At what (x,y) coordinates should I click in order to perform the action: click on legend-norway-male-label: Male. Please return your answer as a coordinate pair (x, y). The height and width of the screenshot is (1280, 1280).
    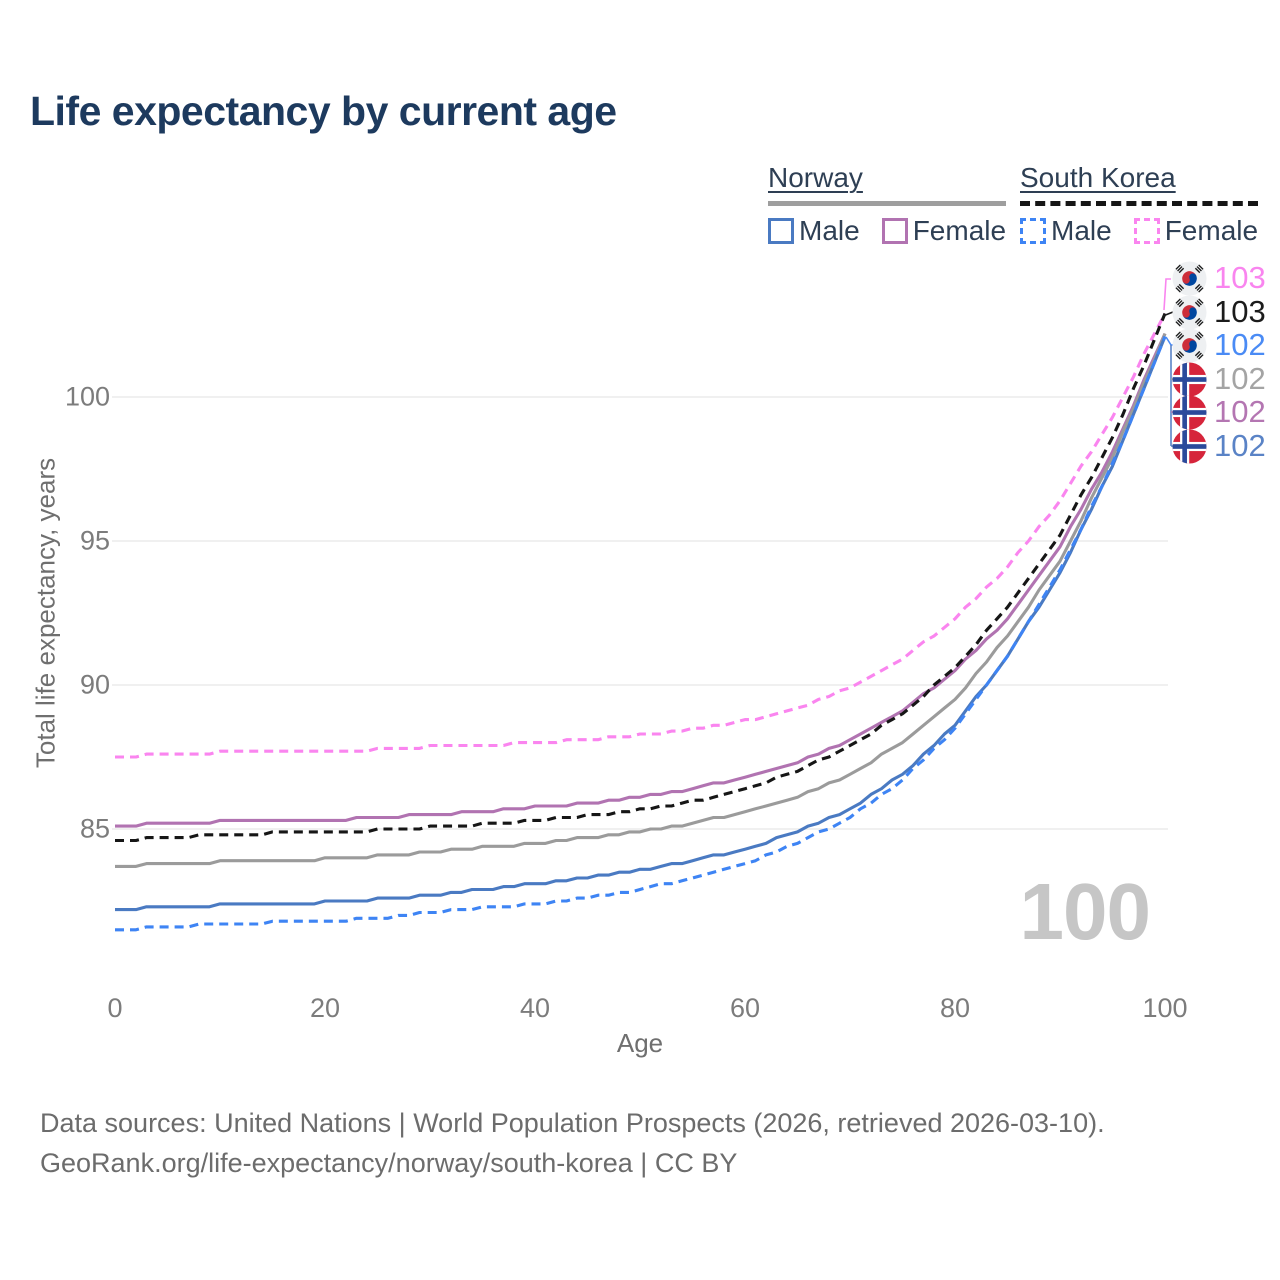
    Looking at the image, I should click on (829, 230).